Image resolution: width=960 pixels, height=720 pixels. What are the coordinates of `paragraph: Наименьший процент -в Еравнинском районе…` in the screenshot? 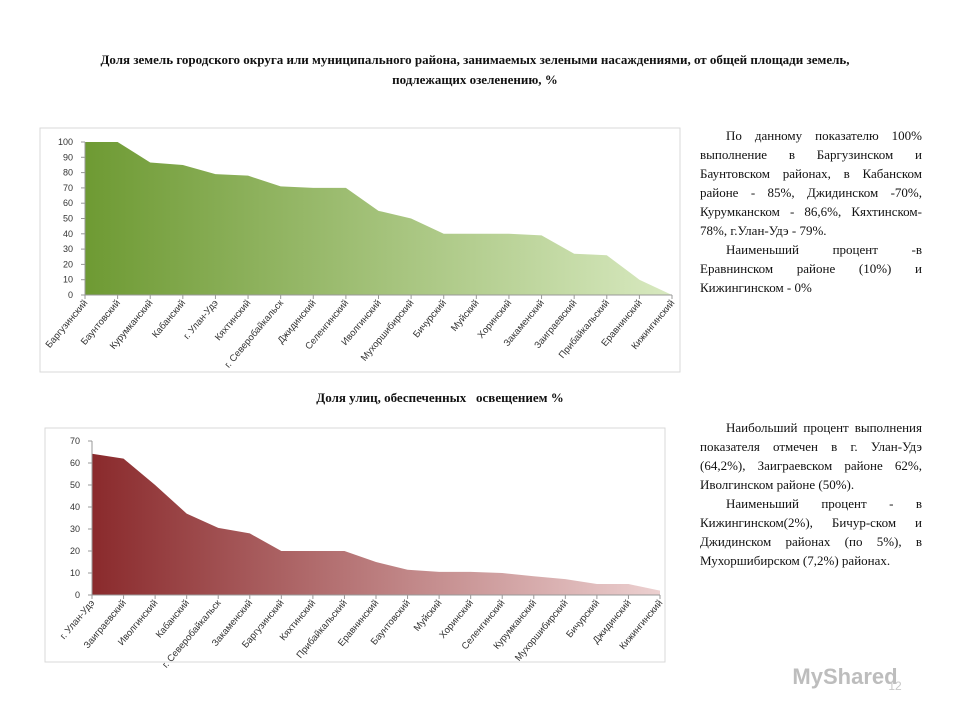 It's located at (811, 268).